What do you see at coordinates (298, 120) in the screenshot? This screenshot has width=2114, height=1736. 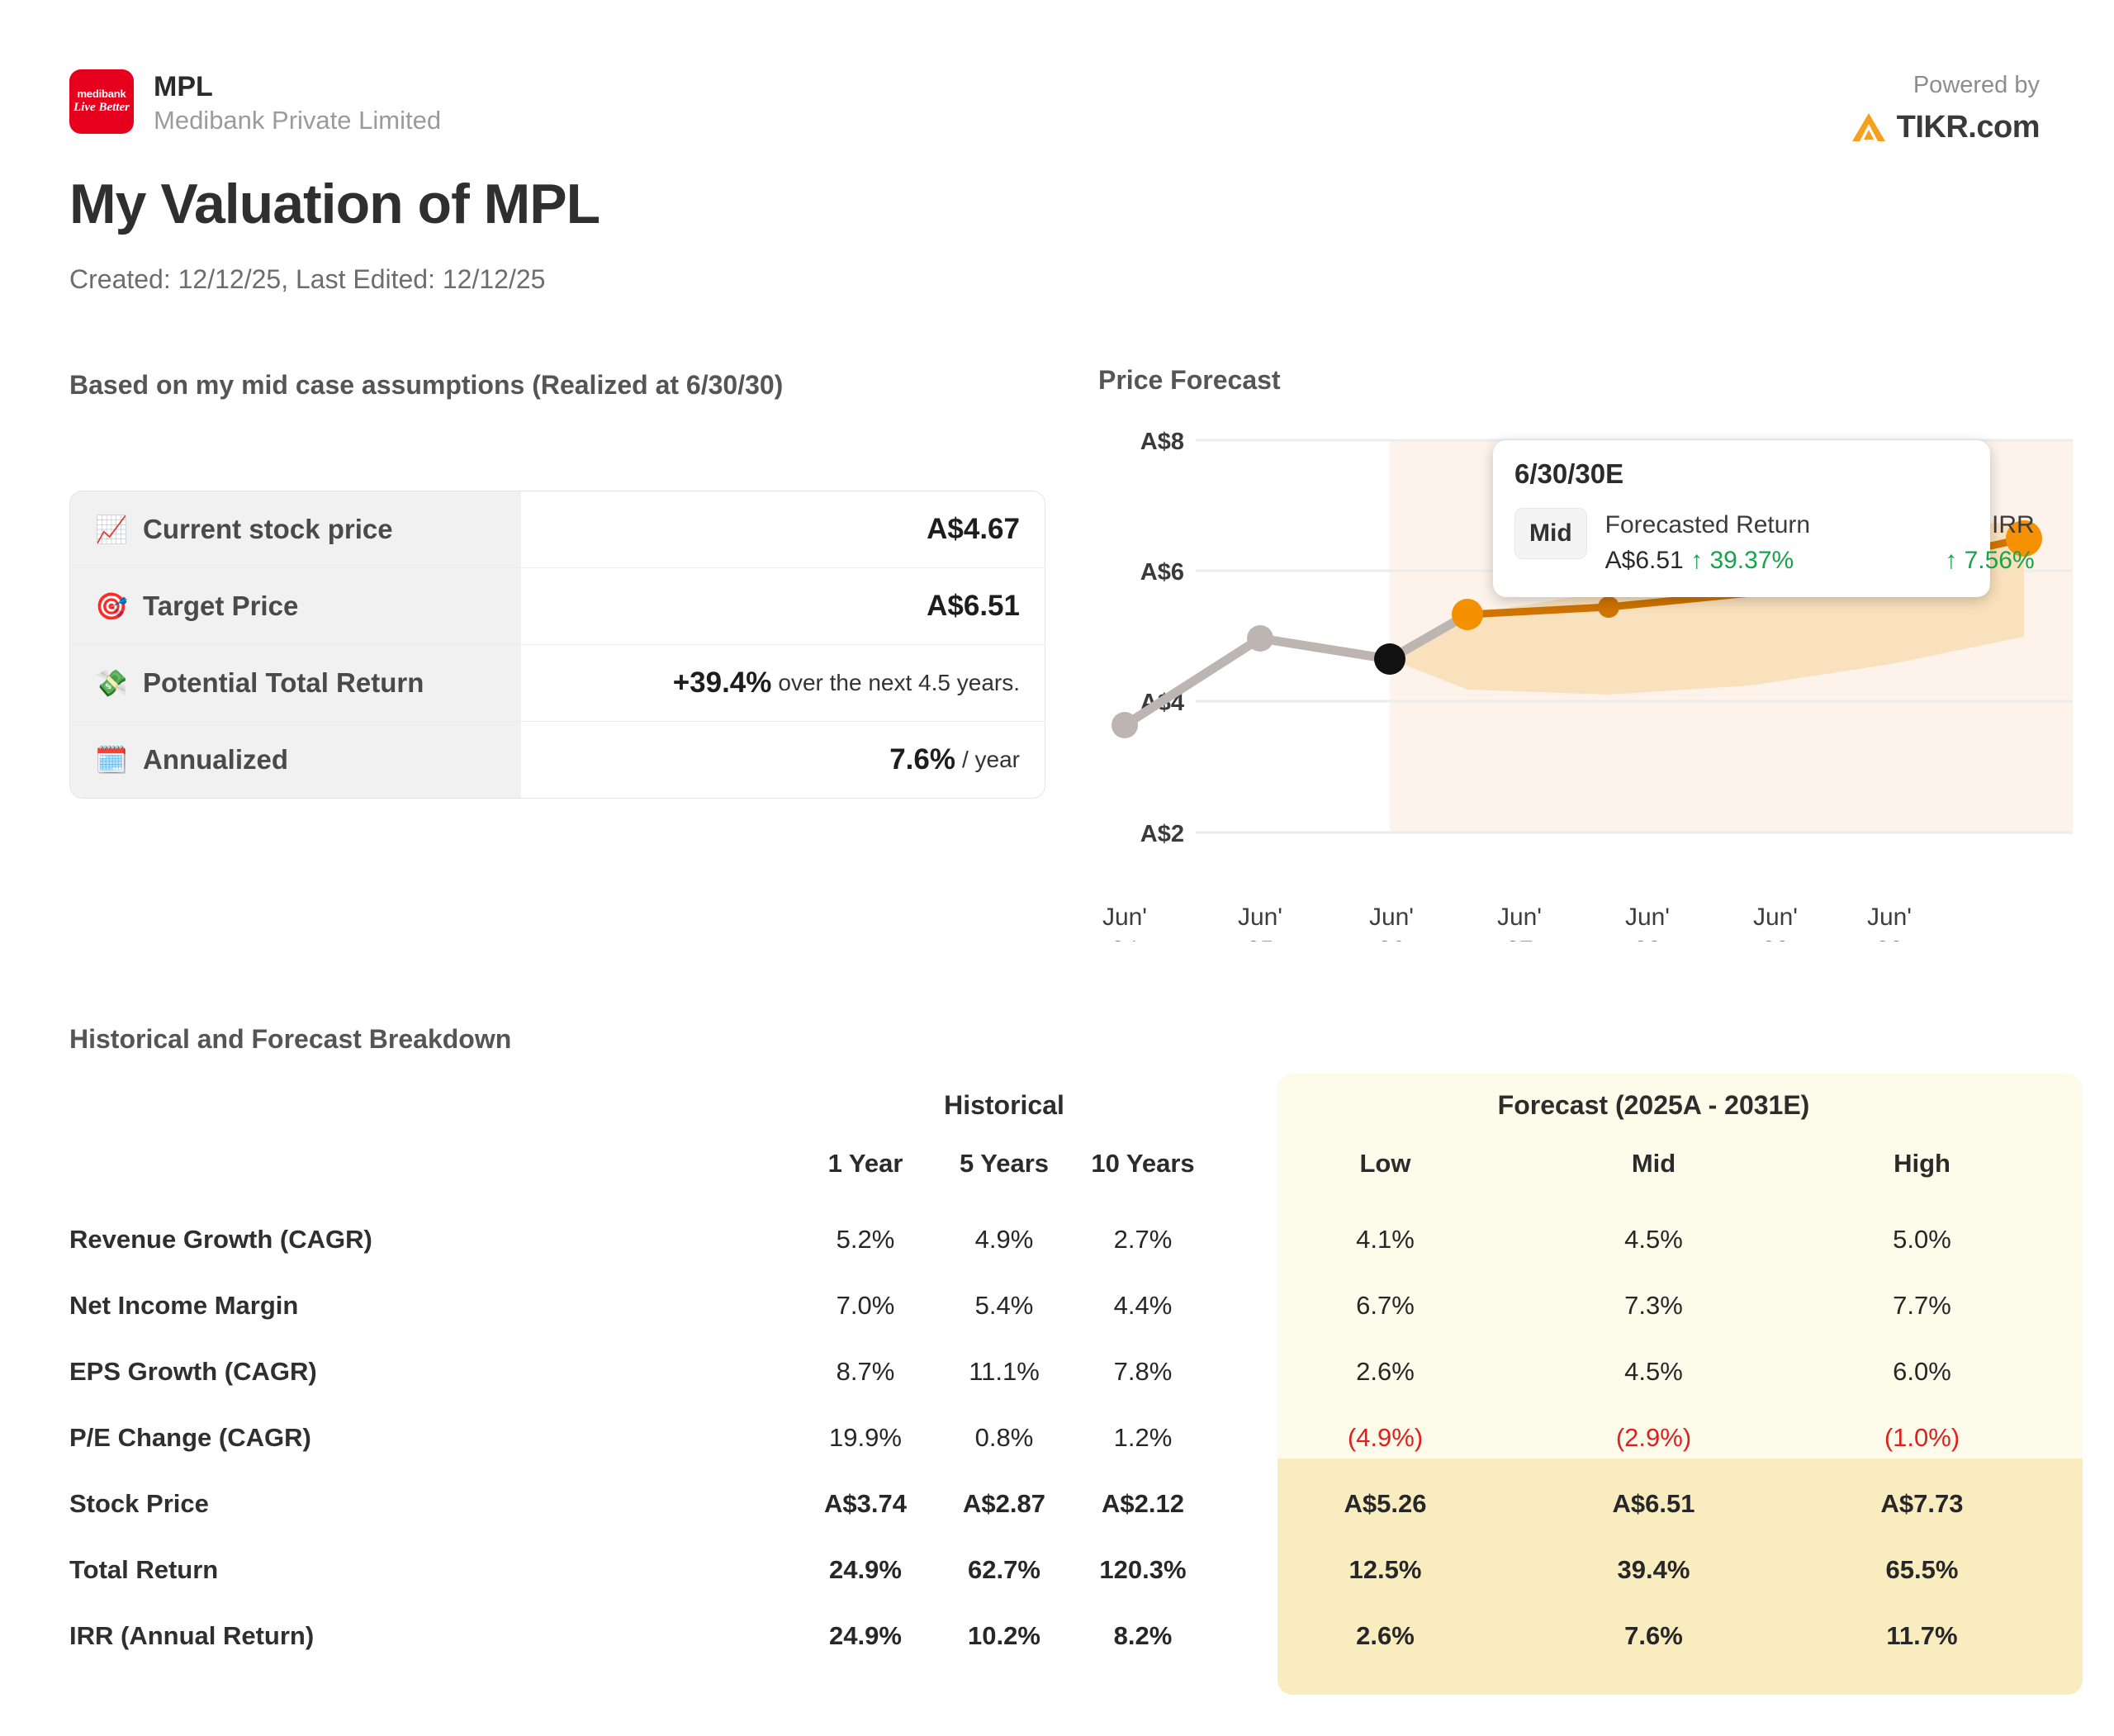 I see `company-name: Medibank Private Limited` at bounding box center [298, 120].